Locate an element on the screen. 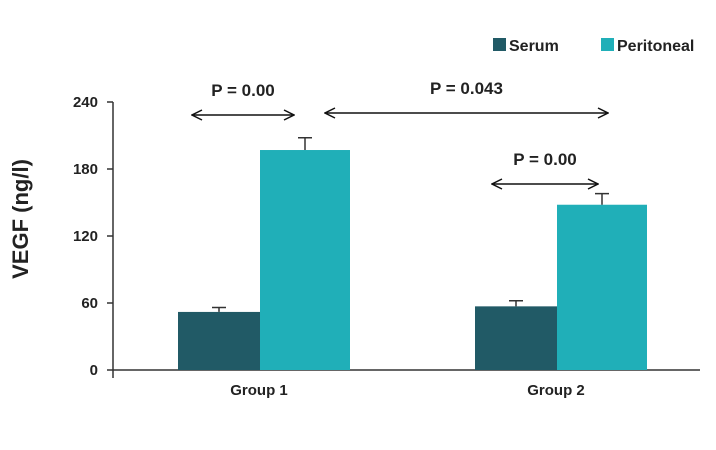 The height and width of the screenshot is (450, 716). category-labels: Group 1 Group 2 is located at coordinates (407, 390).